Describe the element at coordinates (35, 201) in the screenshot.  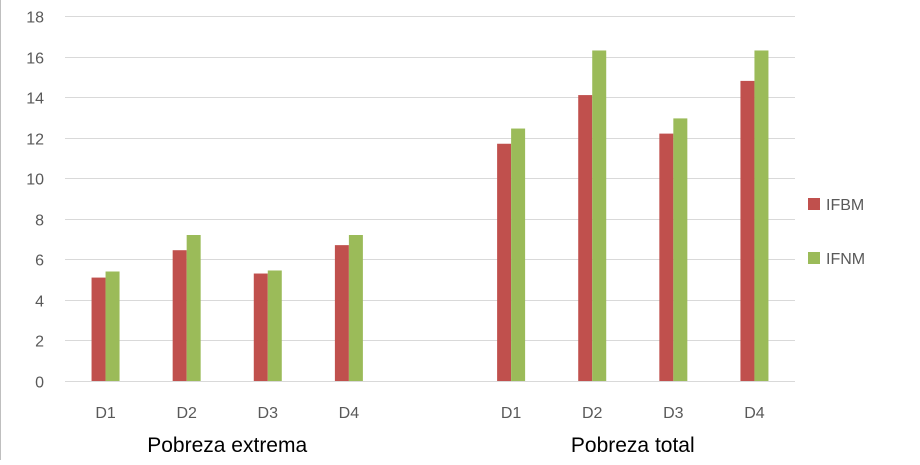
I see `y-axis-ticks: 0 2 4 6 8 10 12 14 16 18` at that location.